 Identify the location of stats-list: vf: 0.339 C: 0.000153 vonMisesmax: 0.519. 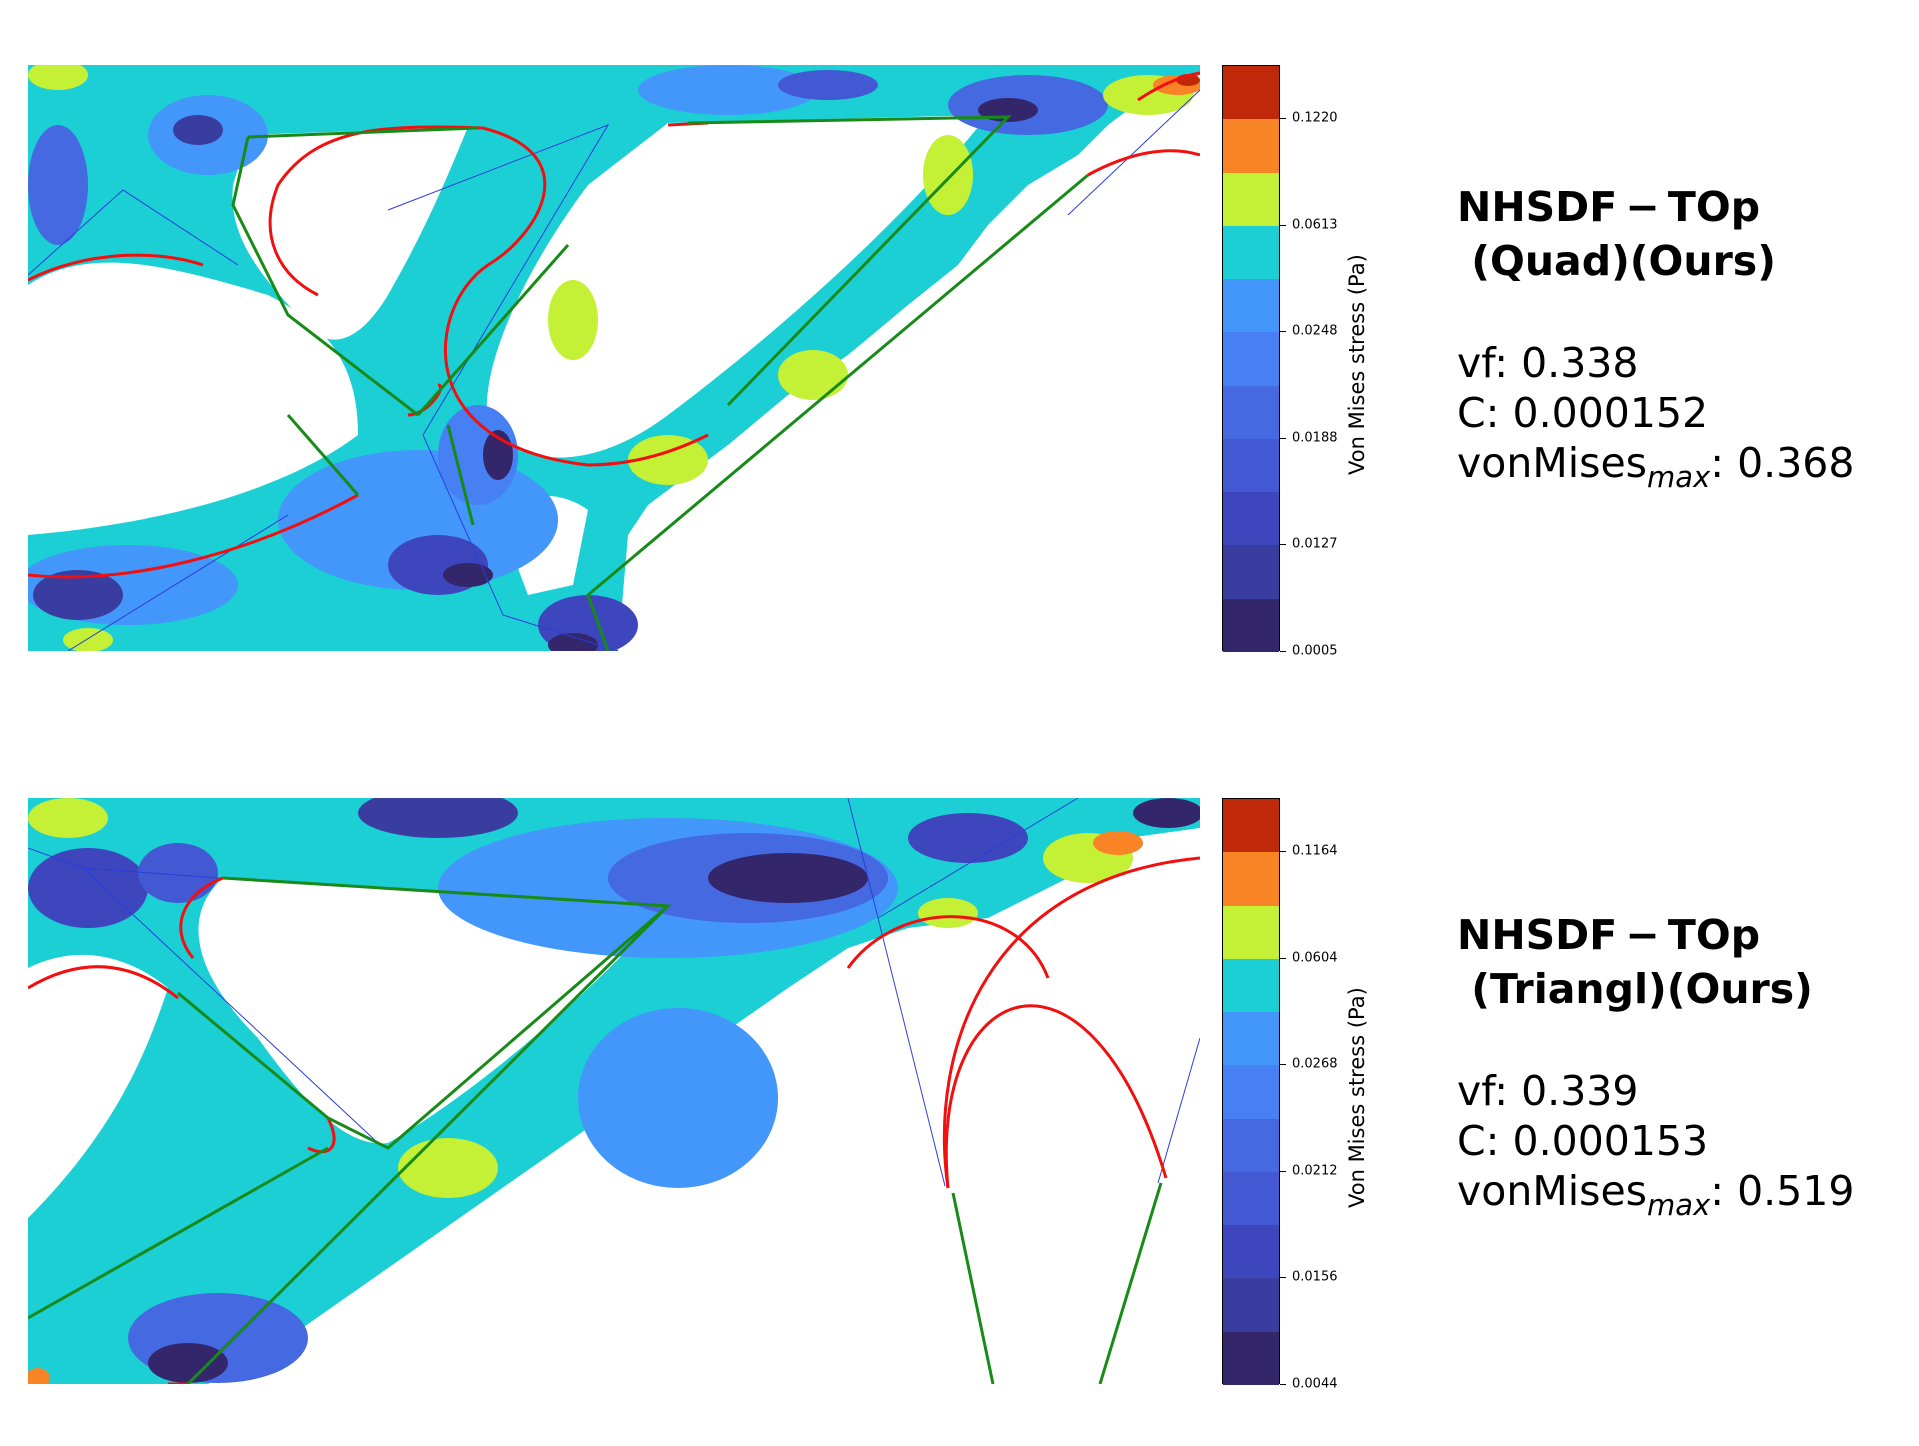
(1655, 1148).